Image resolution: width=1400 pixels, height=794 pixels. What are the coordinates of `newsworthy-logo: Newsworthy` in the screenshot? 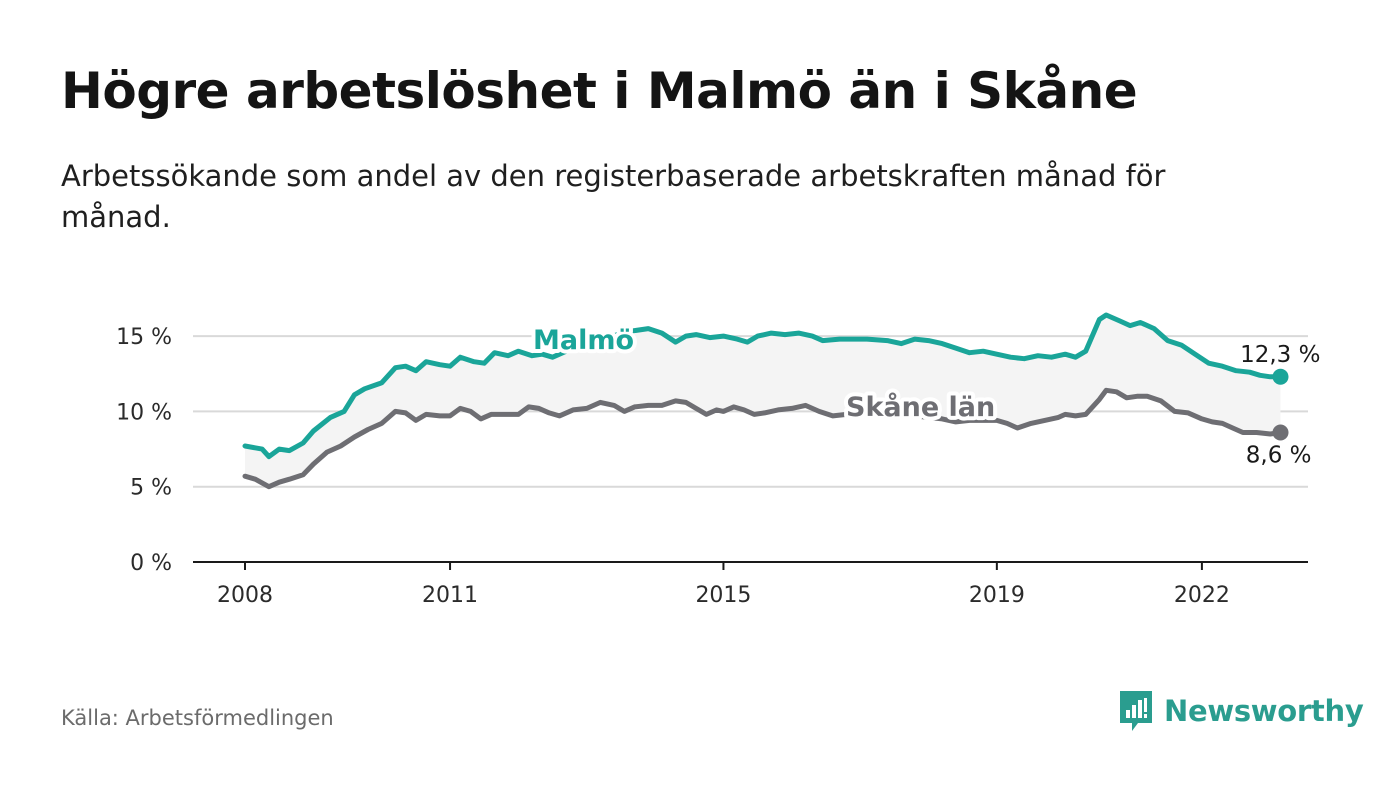 It's located at (1241, 711).